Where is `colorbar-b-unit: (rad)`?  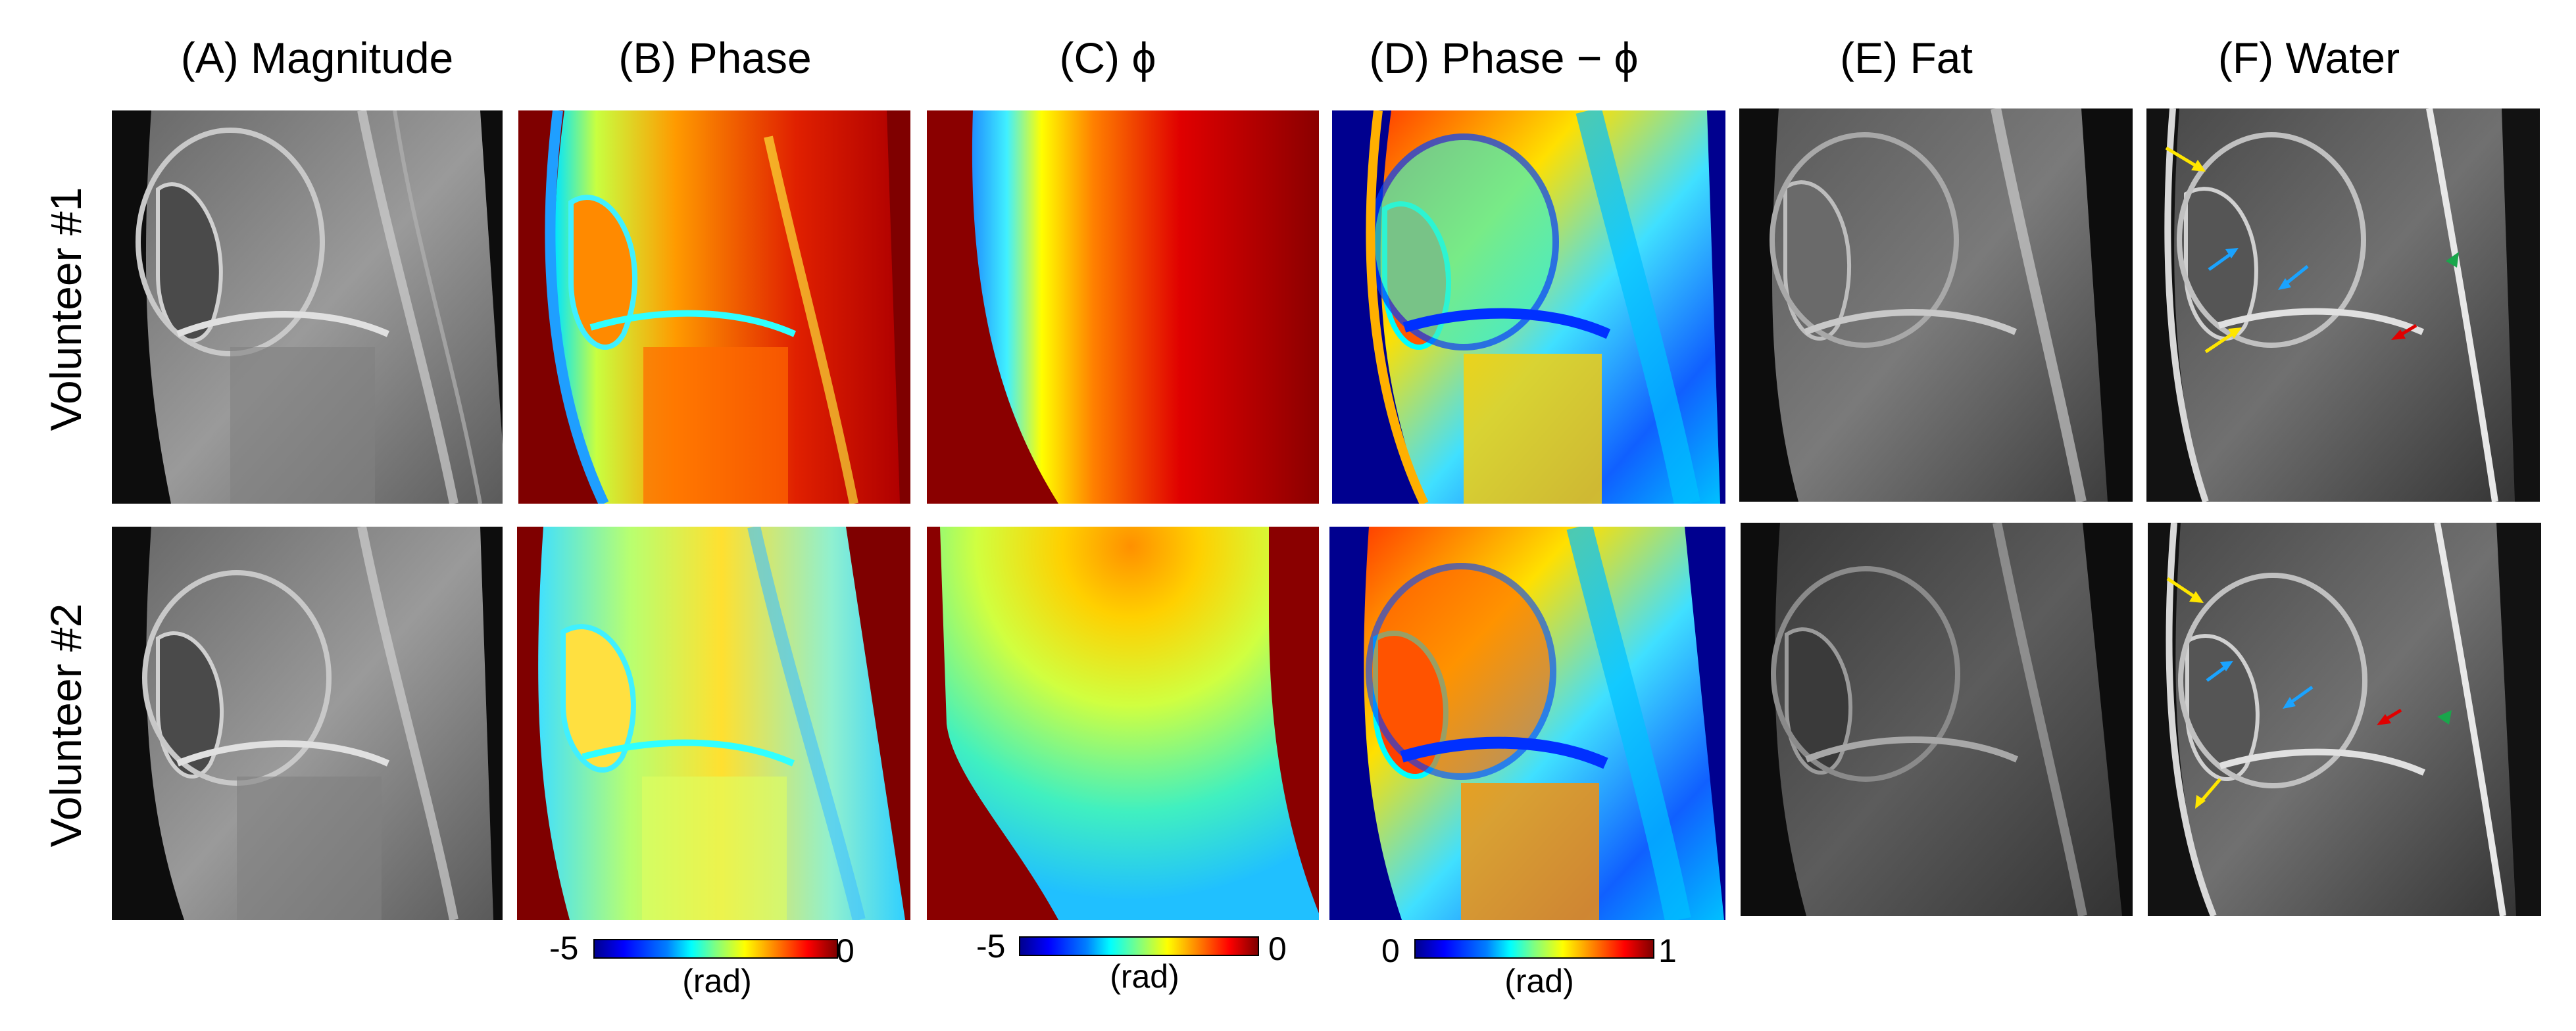
colorbar-b-unit: (rad) is located at coordinates (717, 981).